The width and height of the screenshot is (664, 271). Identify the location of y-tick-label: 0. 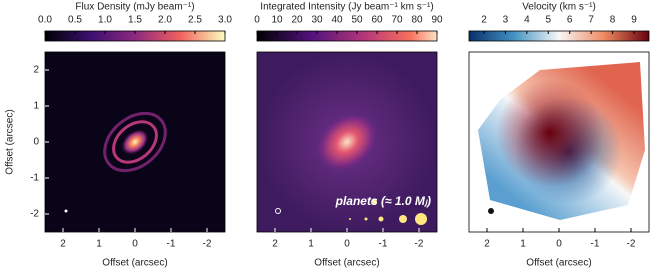
(36, 142).